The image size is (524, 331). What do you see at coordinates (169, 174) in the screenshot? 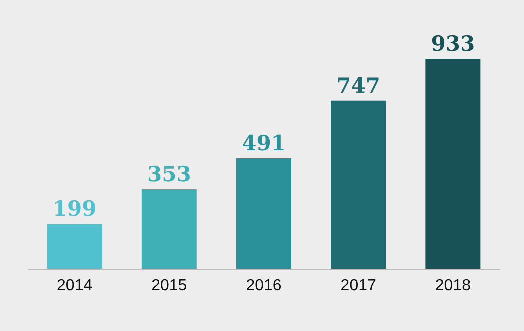
I see `data-label: 353` at bounding box center [169, 174].